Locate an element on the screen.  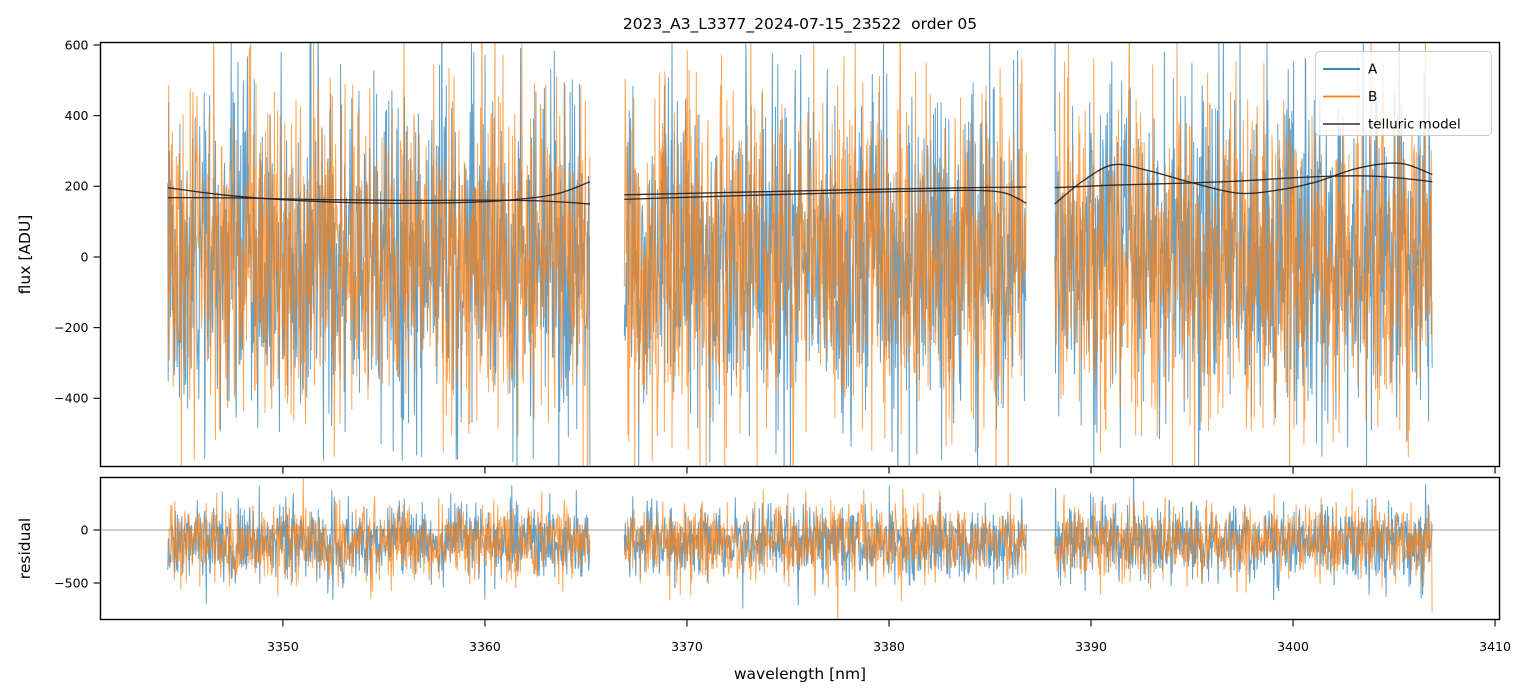
legend-label-a: A is located at coordinates (1373, 70).